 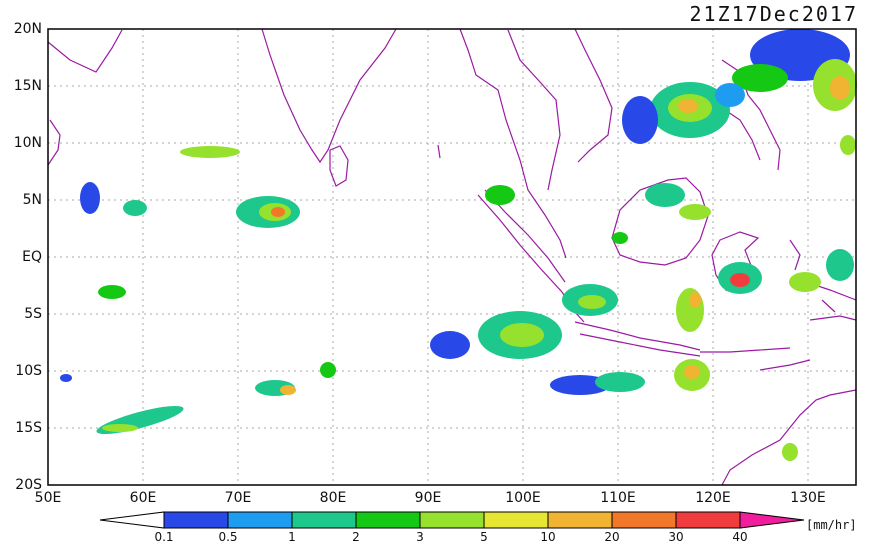 What do you see at coordinates (28, 428) in the screenshot?
I see `lat-label-15s: 15S` at bounding box center [28, 428].